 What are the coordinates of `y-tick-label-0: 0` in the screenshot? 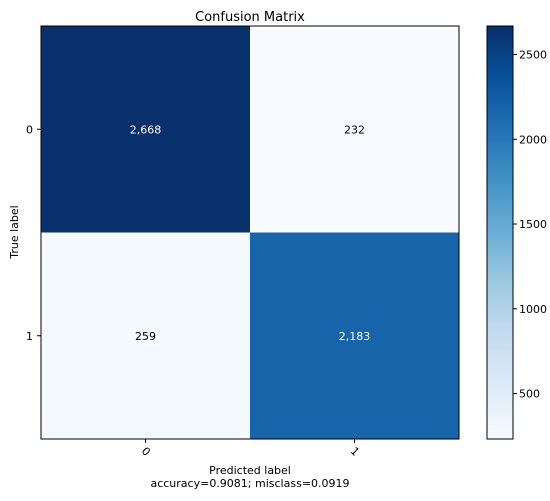 It's located at (29, 129).